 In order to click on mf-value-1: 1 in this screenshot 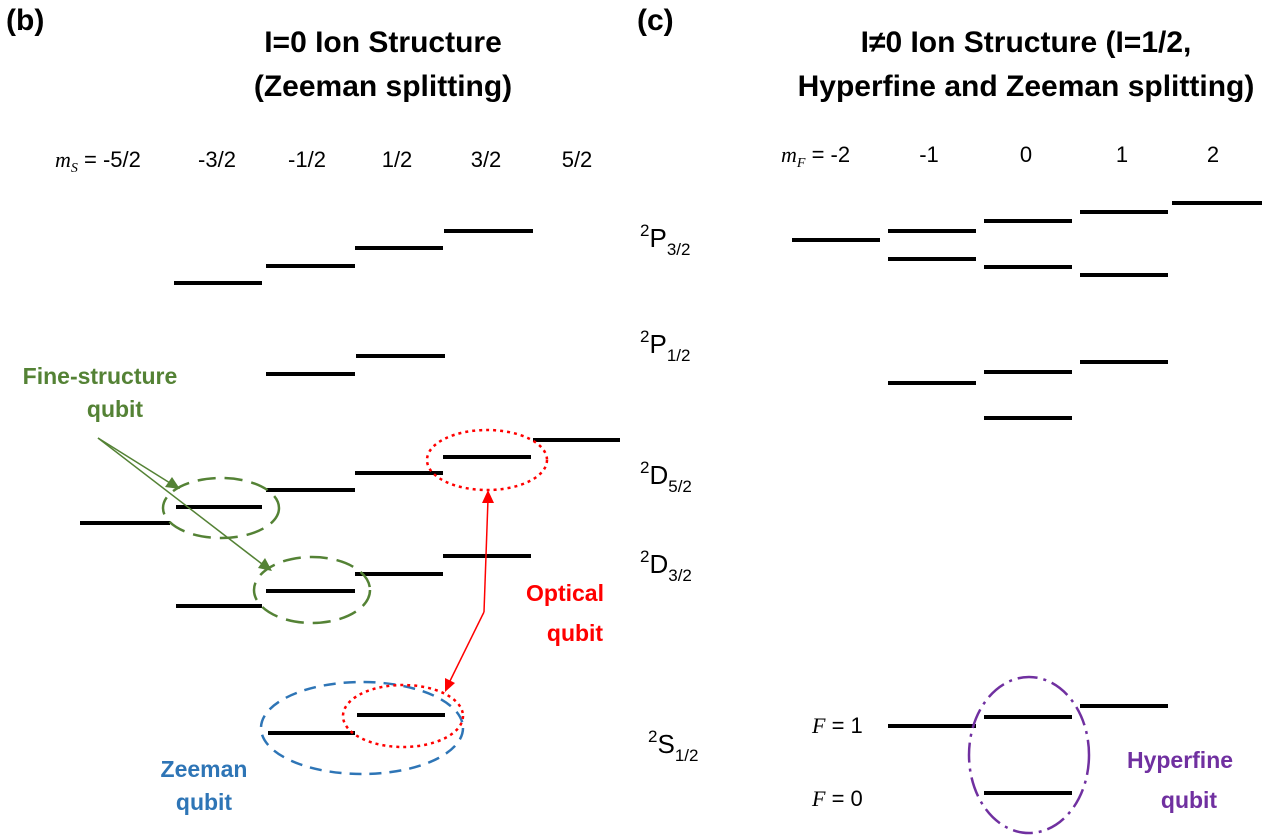, I will do `click(1122, 154)`.